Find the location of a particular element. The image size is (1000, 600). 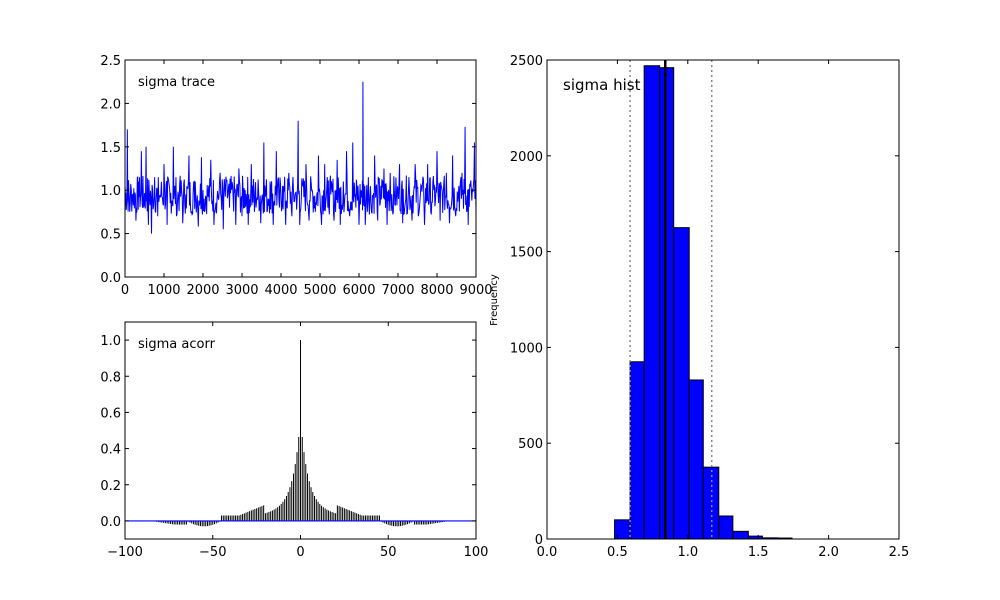

y-tick-label: 1000 is located at coordinates (526, 348).